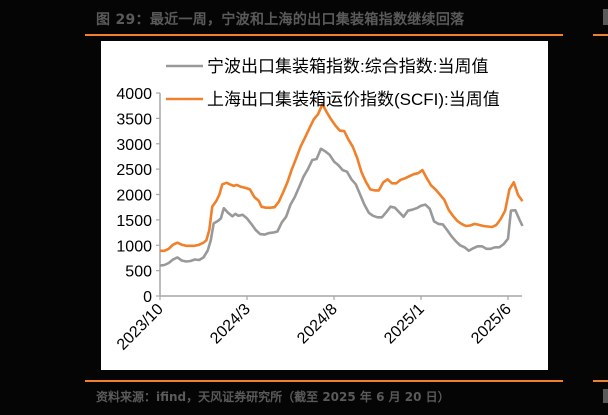 The height and width of the screenshot is (415, 608). I want to click on figure-title: 图 29：最近一周，宁波和上海的出口集装箱指数继续回落, so click(280, 20).